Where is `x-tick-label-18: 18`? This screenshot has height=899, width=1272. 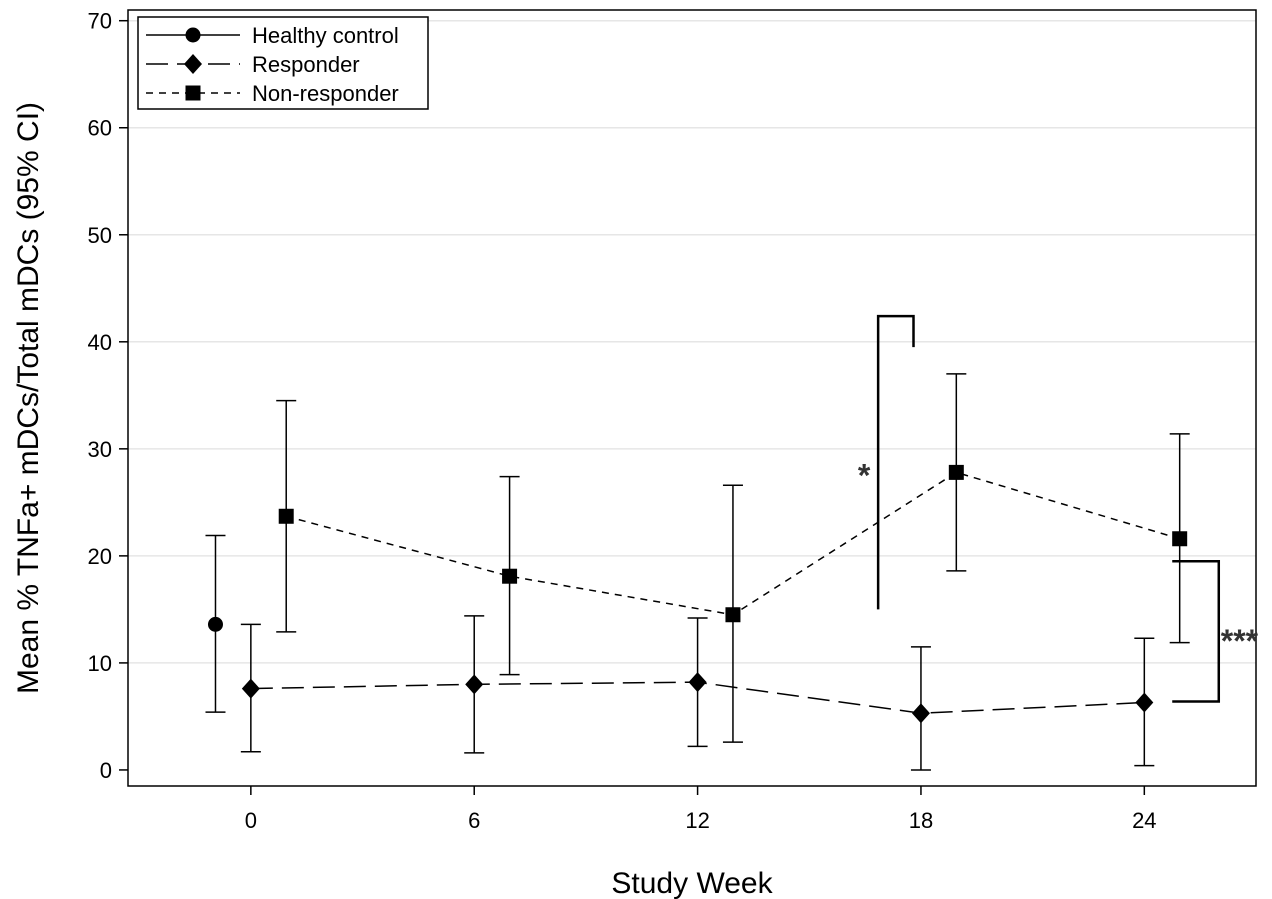
x-tick-label-18: 18 is located at coordinates (921, 820).